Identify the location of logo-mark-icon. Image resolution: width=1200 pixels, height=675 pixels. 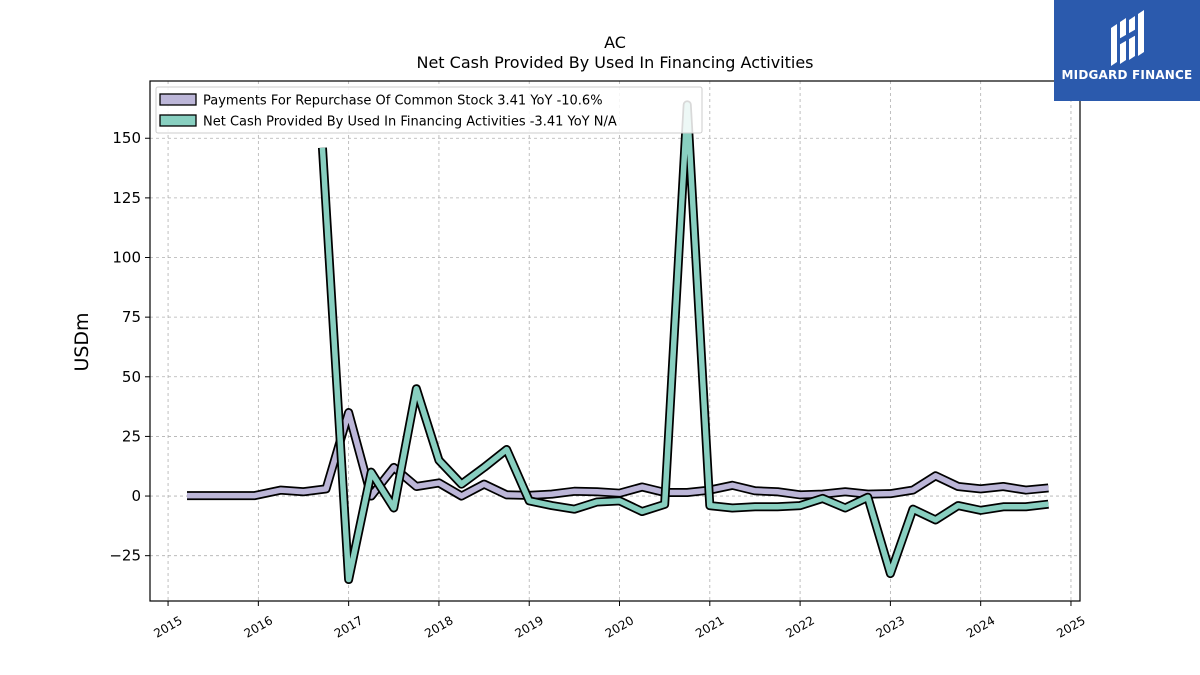
(1127, 38).